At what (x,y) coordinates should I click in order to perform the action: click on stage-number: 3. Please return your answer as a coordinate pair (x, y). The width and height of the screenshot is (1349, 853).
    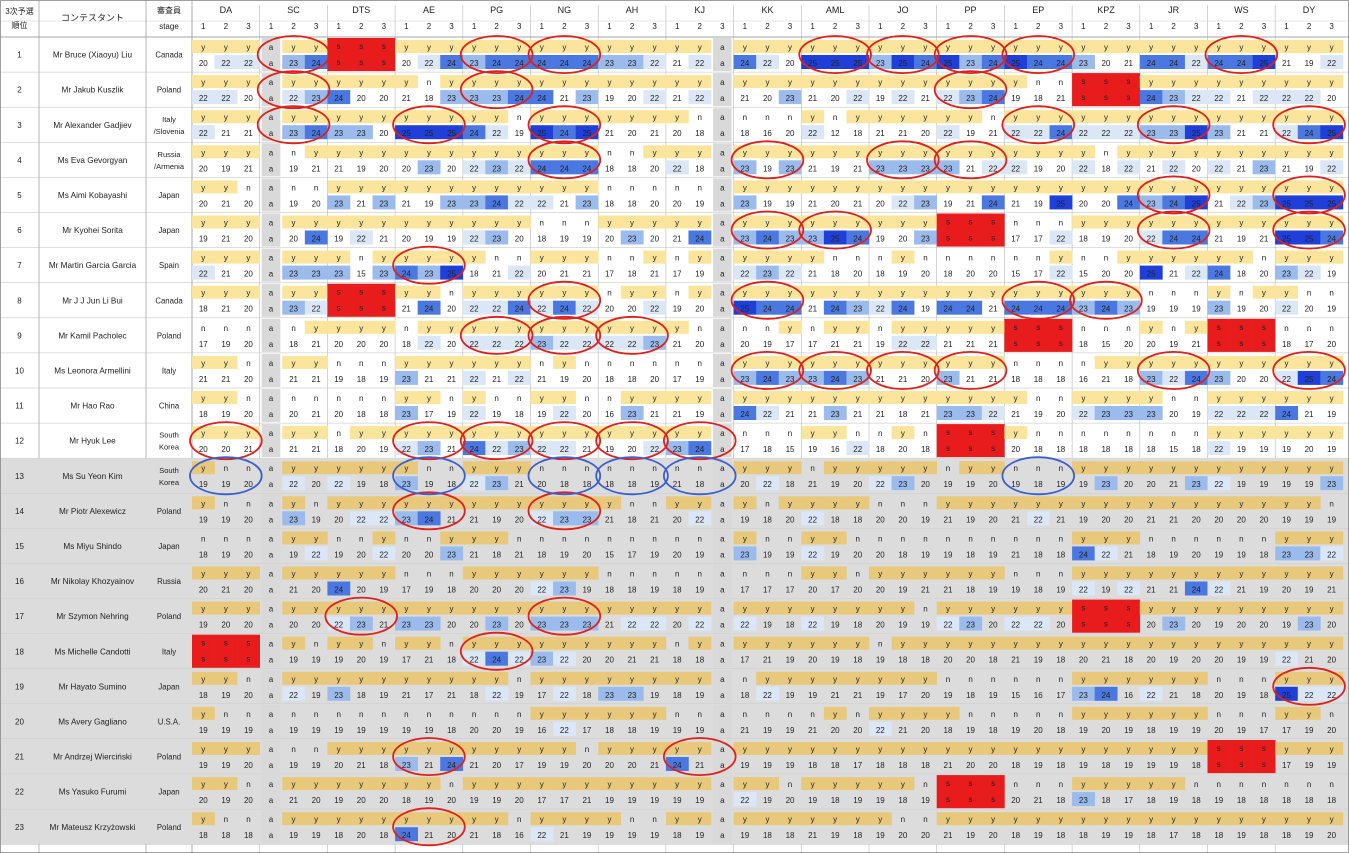
    Looking at the image, I should click on (722, 26).